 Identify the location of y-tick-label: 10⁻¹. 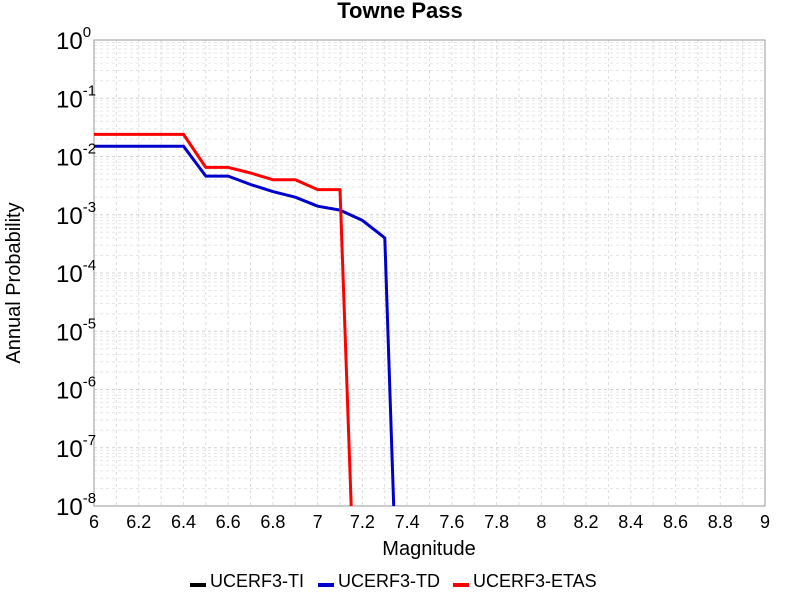
(76, 97).